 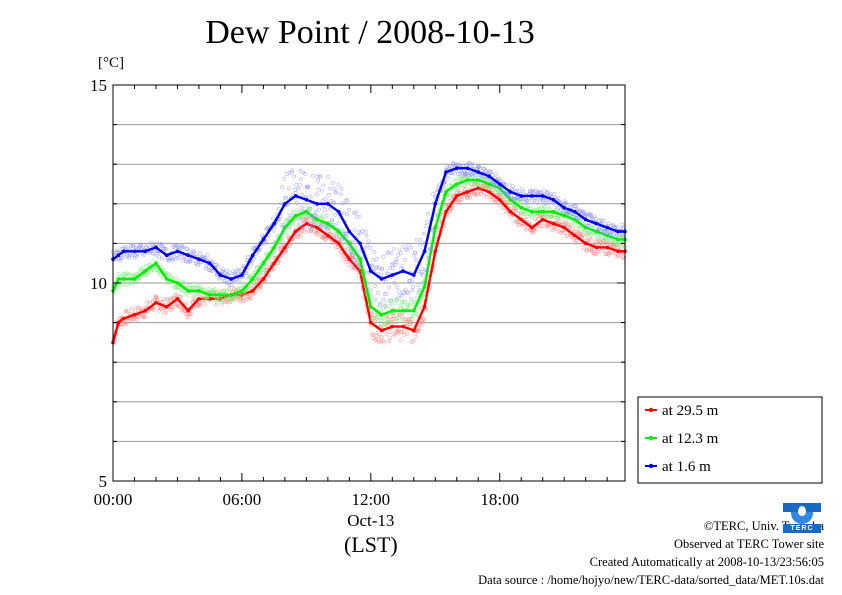 I want to click on x-tick-label: 06:00, so click(x=242, y=499).